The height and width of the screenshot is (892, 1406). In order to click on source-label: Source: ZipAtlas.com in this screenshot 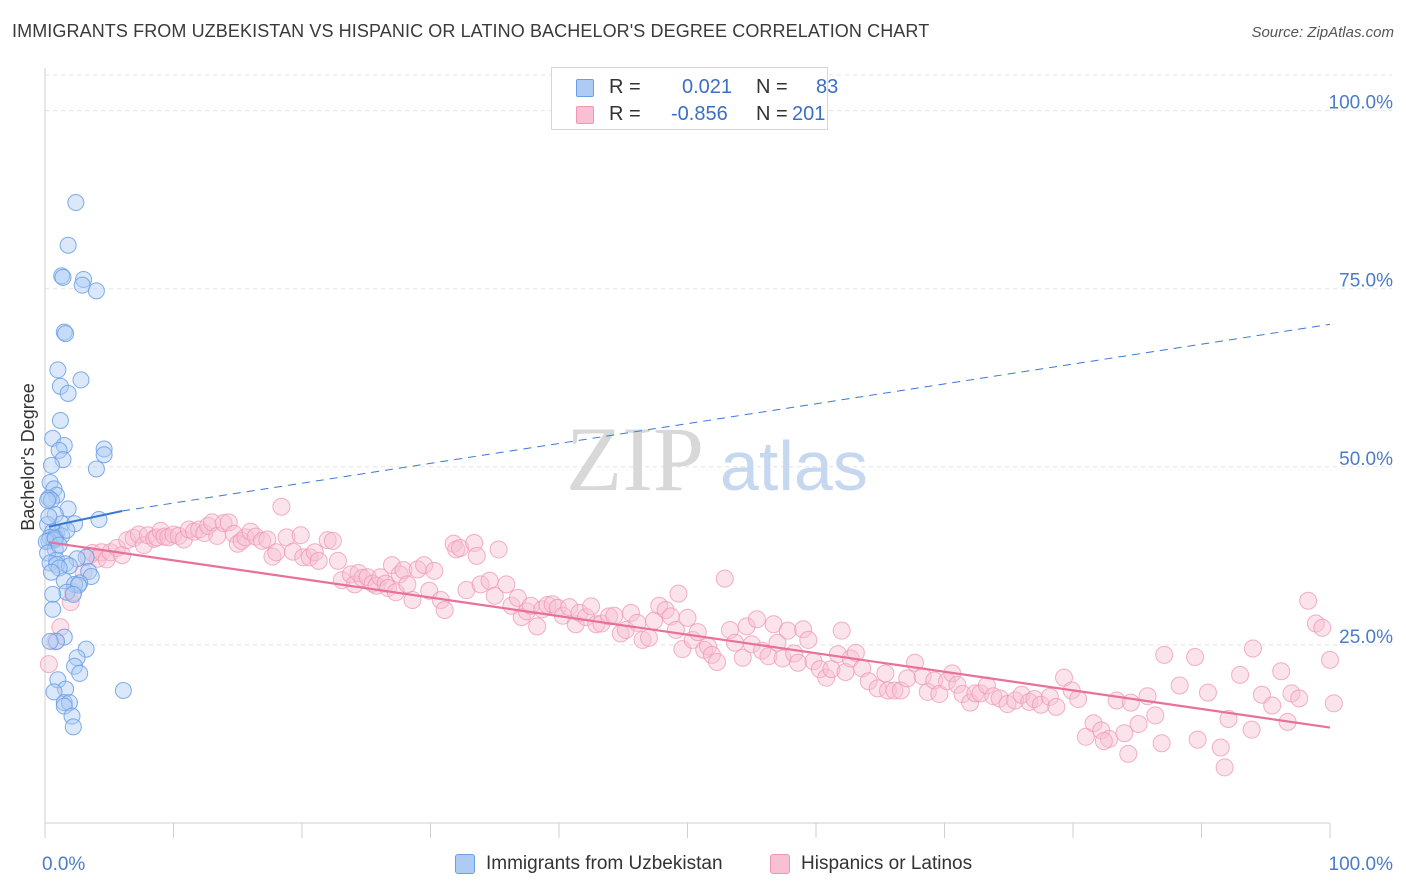, I will do `click(1322, 32)`.